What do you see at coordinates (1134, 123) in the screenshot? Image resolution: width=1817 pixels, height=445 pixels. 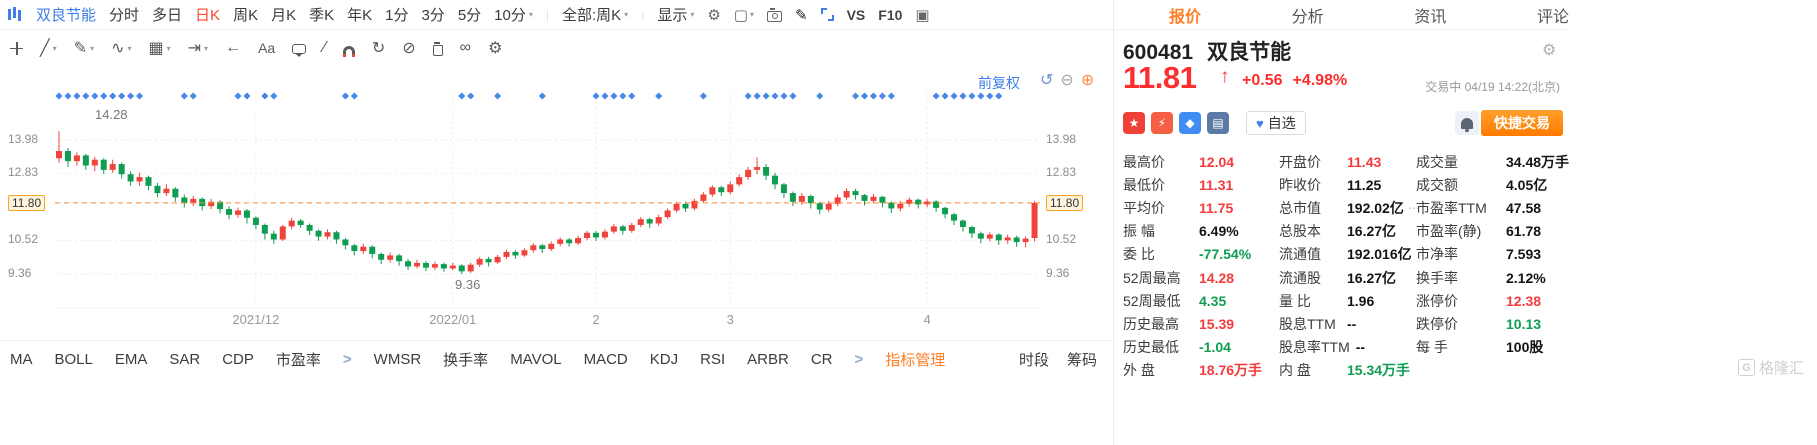 I see `margin-flag-icon: ★` at bounding box center [1134, 123].